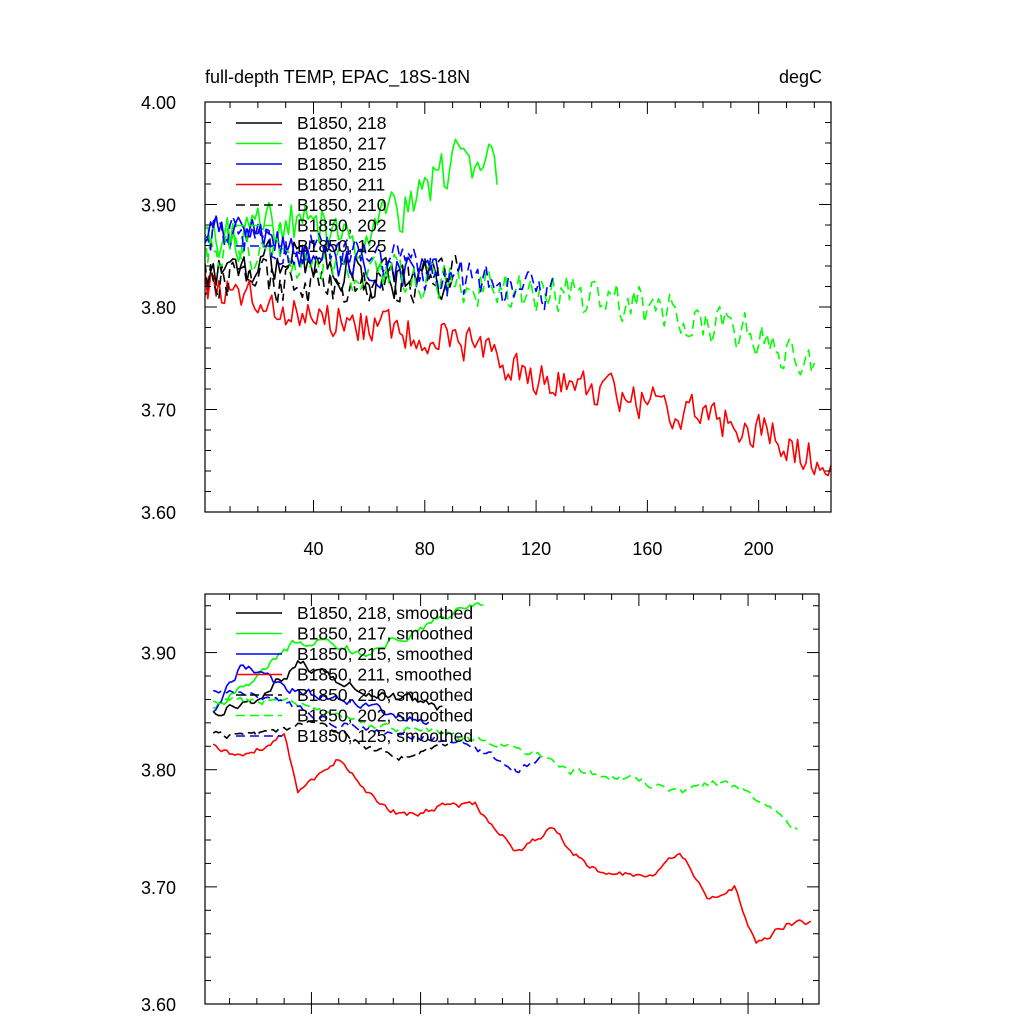 The height and width of the screenshot is (1024, 1024). What do you see at coordinates (385, 716) in the screenshot?
I see `legend-label: B1850, 202, smoothed` at bounding box center [385, 716].